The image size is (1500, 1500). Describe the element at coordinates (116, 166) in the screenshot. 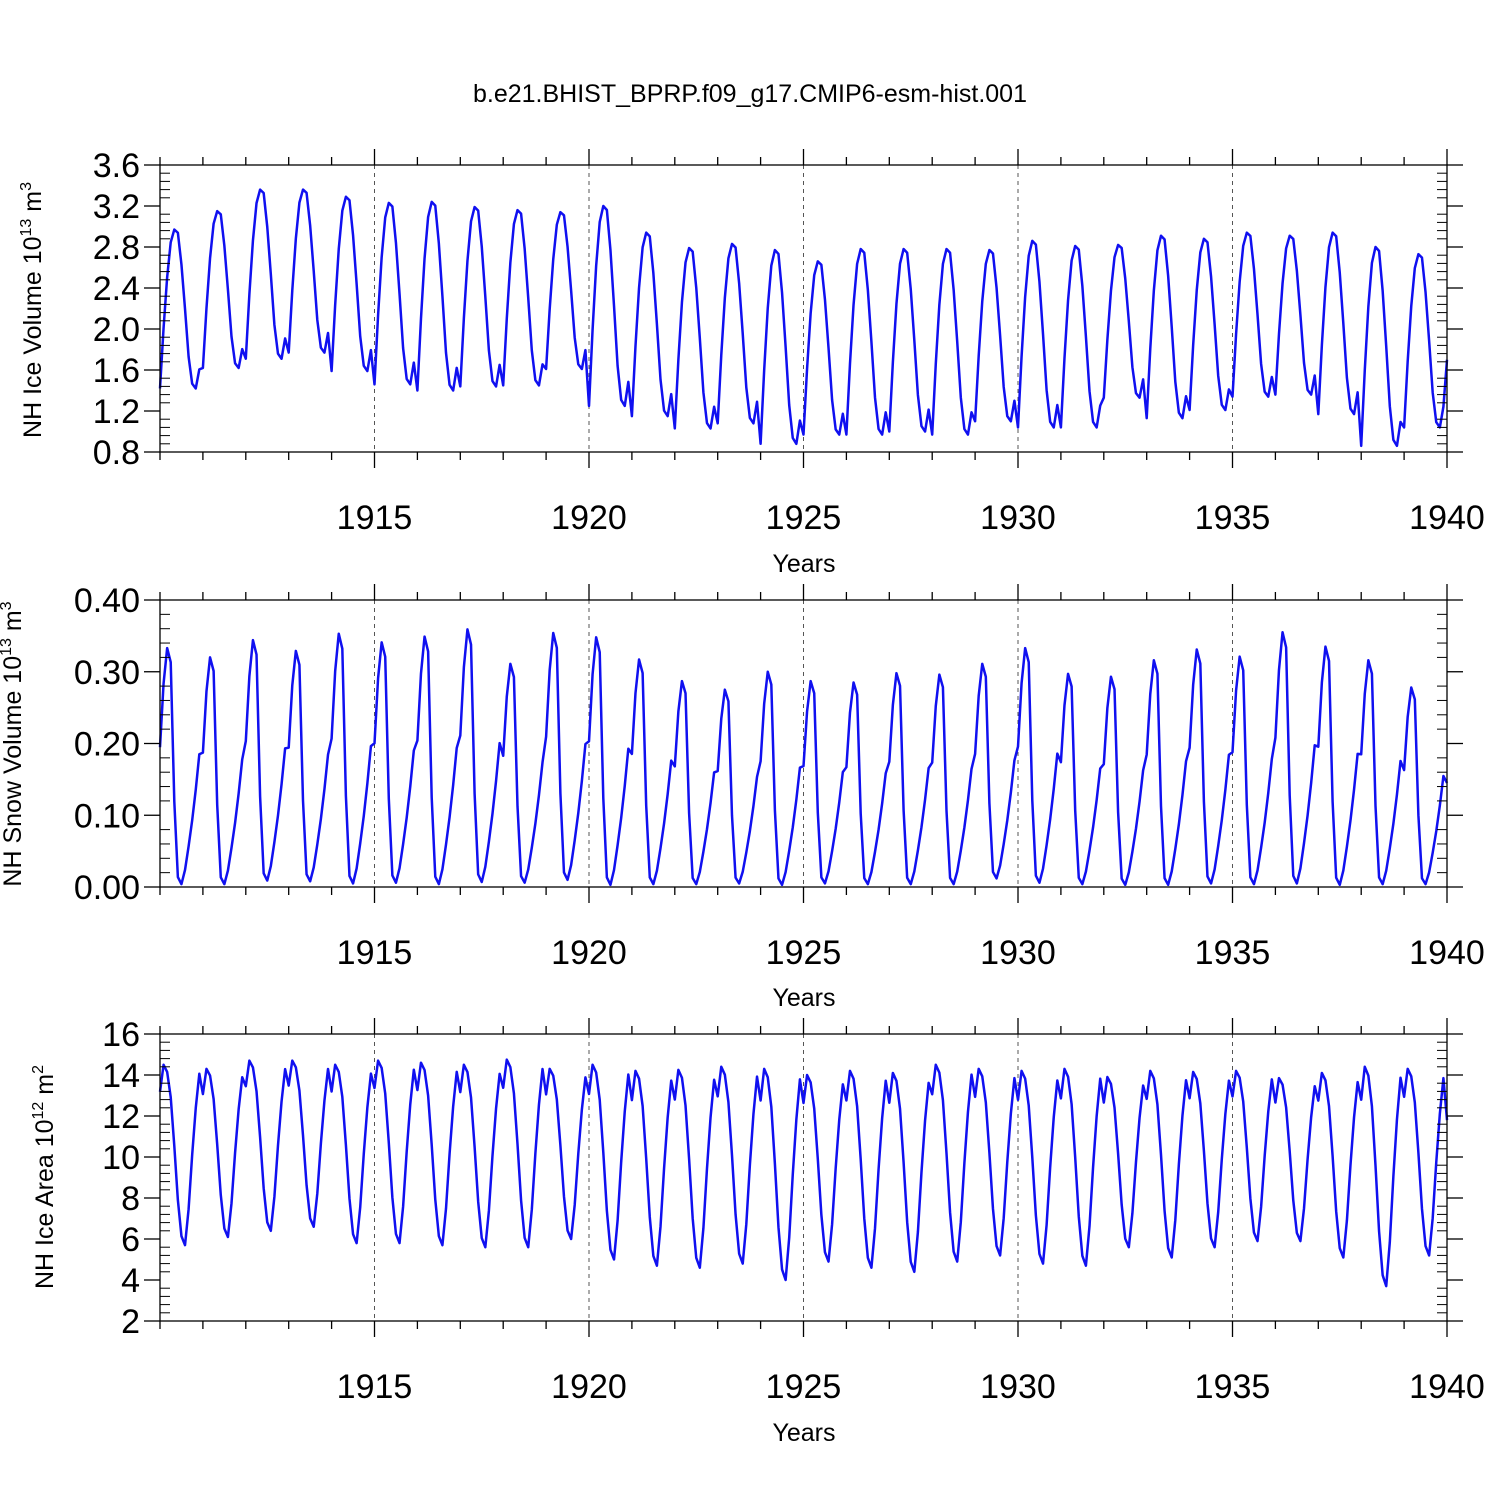

I see `ice-volume-y-tick-label: 3.6` at that location.